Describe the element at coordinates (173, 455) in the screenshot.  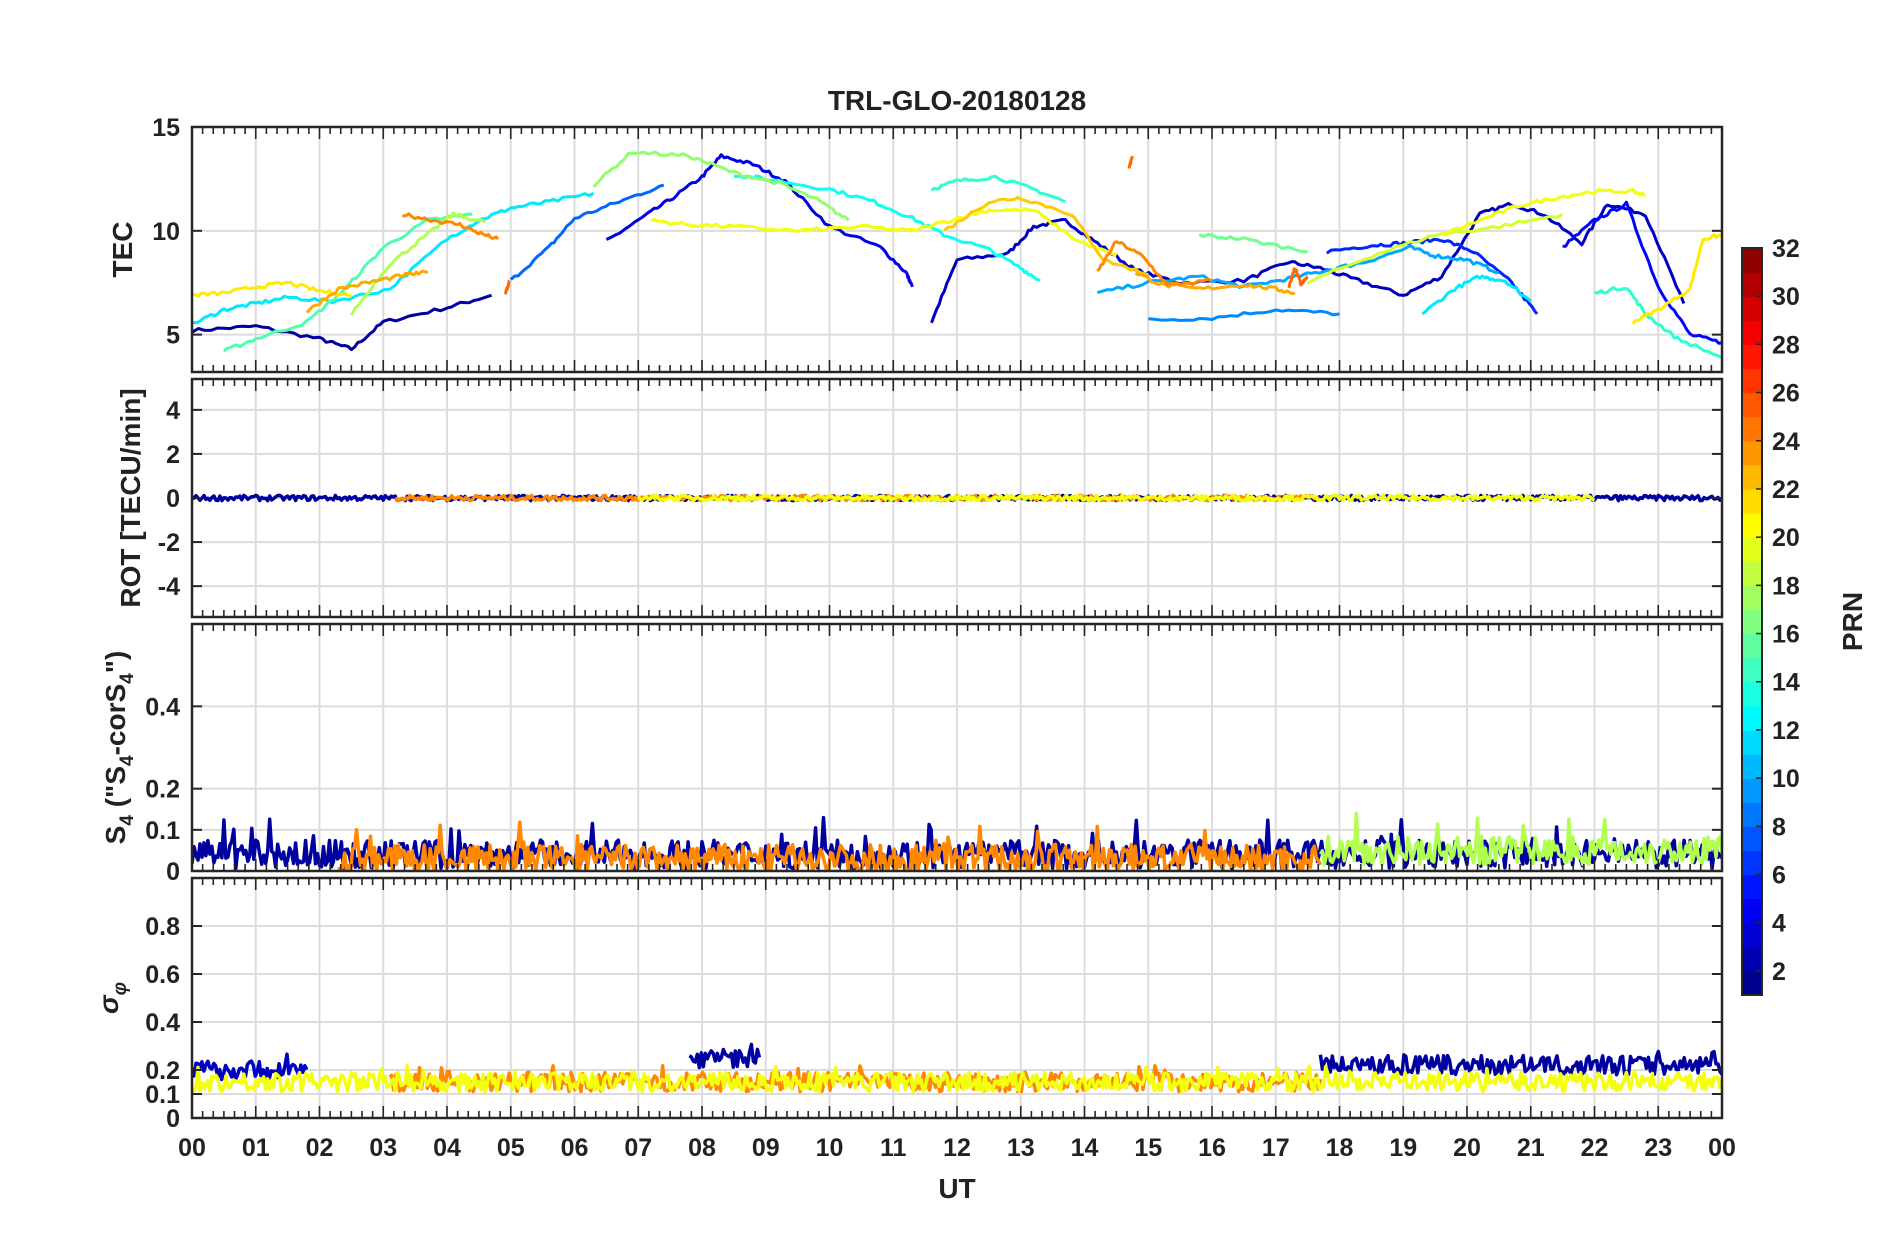
I see `y-tick-label: 2` at that location.